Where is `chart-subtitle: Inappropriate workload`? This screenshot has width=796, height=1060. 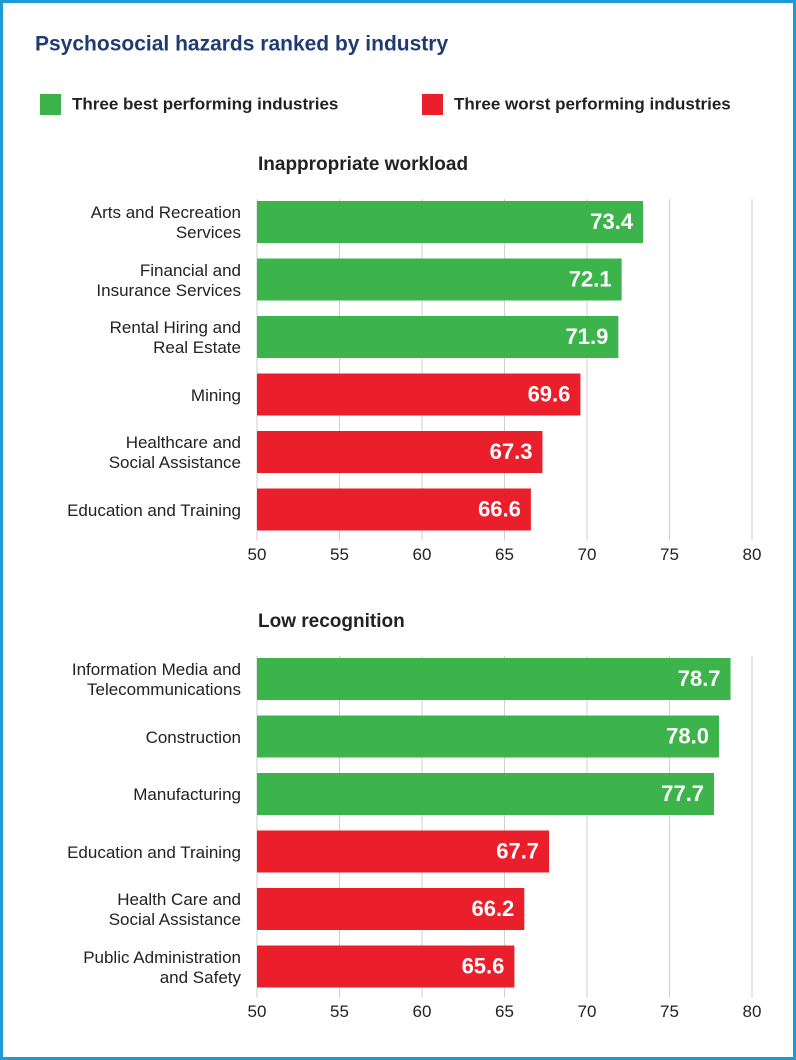 chart-subtitle: Inappropriate workload is located at coordinates (363, 164).